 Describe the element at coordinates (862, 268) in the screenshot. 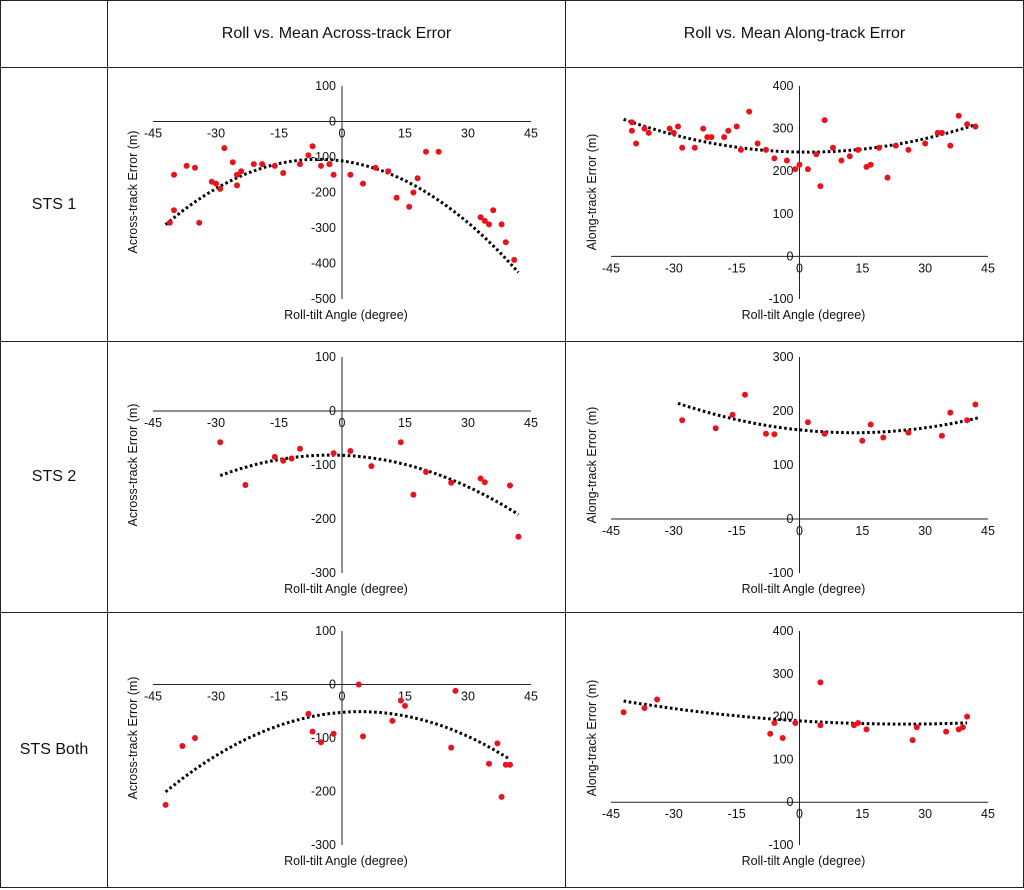

I see `sts1-along-xtick-label: 15` at that location.